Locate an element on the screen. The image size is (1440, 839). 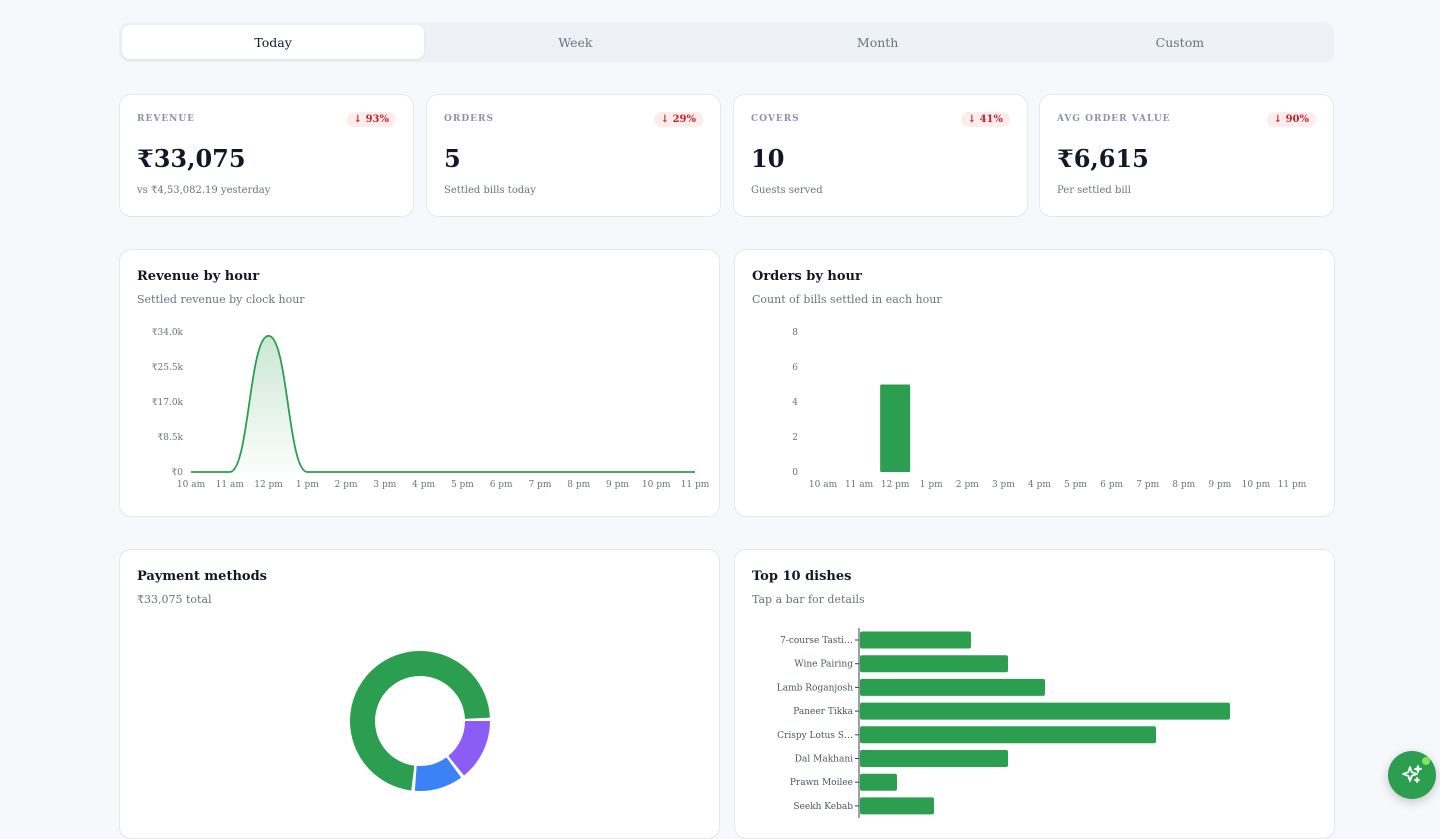
y-tick-label: Seekh Kebab is located at coordinates (823, 807).